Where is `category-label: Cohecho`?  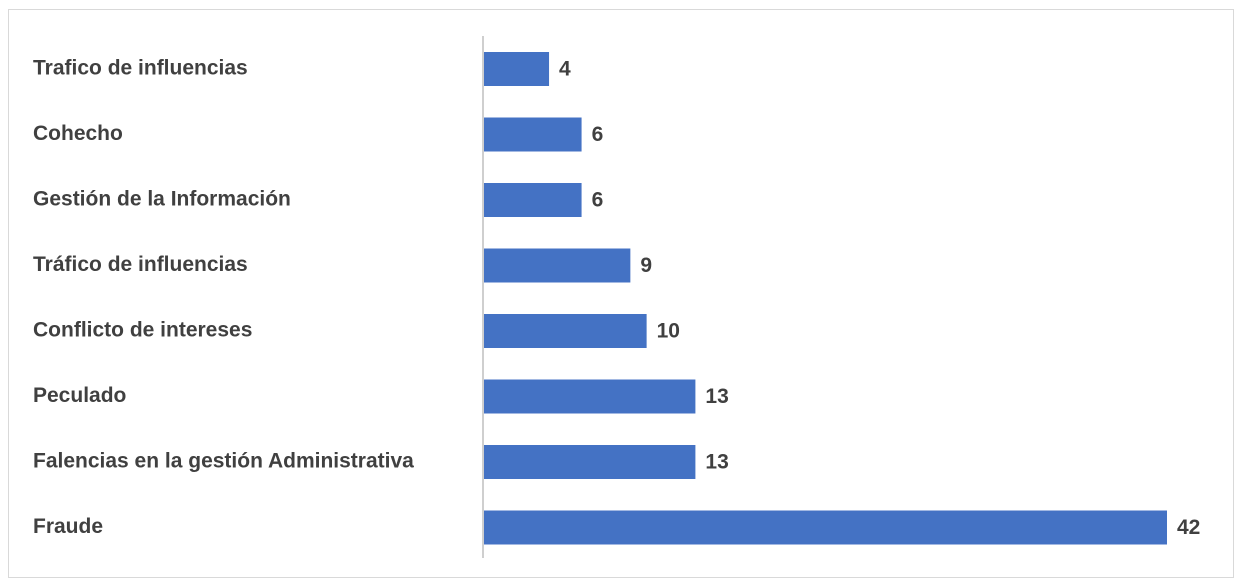
category-label: Cohecho is located at coordinates (78, 133).